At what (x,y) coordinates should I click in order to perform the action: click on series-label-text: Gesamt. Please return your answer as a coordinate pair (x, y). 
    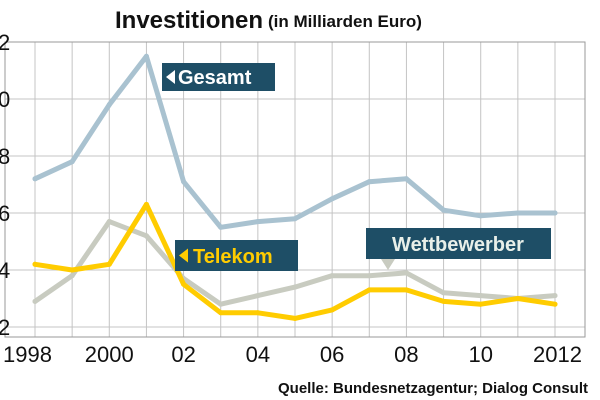
    Looking at the image, I should click on (215, 78).